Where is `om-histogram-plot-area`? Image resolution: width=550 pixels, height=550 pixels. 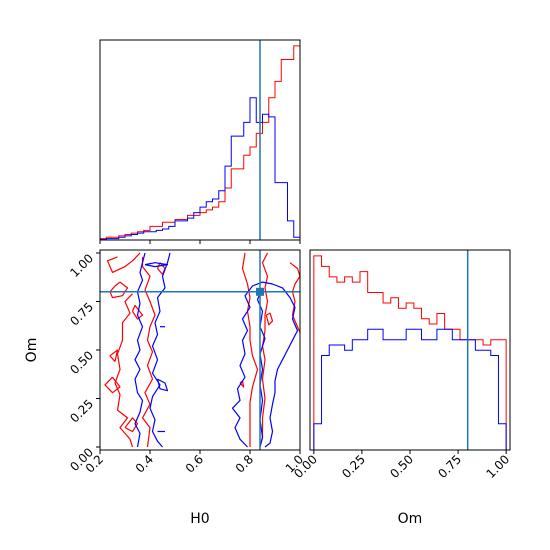 om-histogram-plot-area is located at coordinates (410, 350).